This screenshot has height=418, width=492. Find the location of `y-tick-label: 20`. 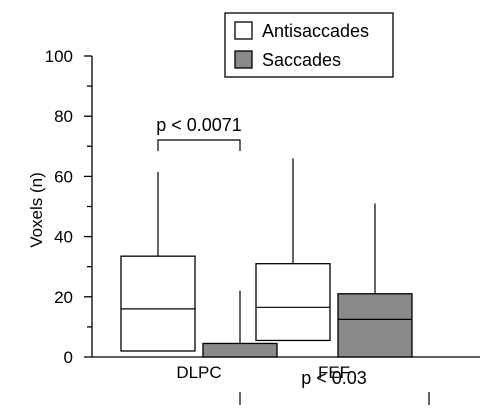

y-tick-label: 20 is located at coordinates (63, 297).